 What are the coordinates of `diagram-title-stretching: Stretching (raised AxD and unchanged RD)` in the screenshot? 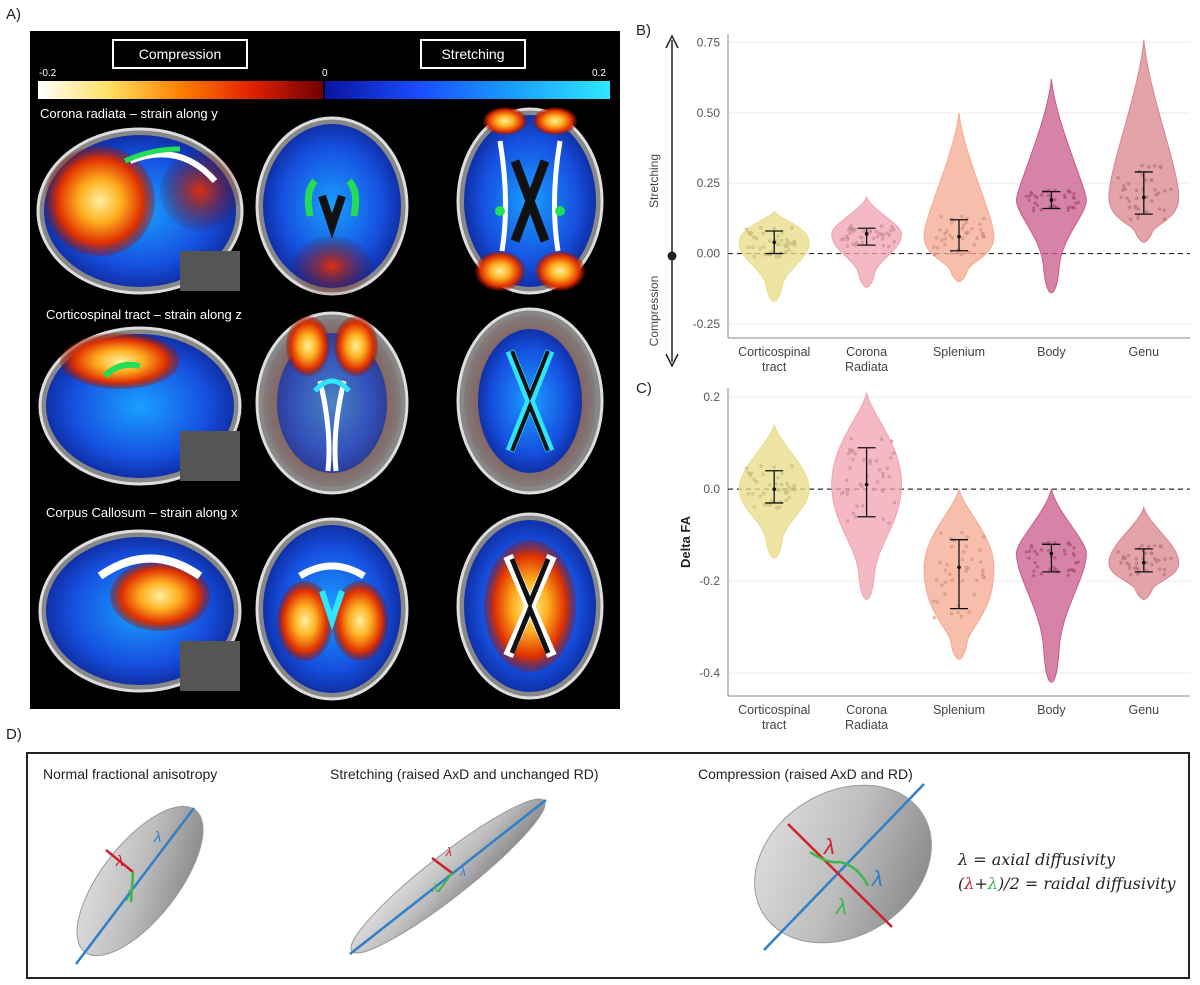 It's located at (464, 774).